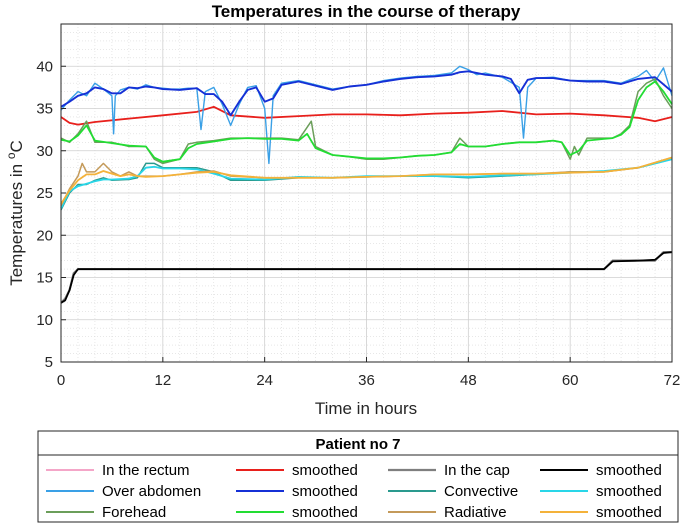  I want to click on x-tick-label: 36, so click(366, 380).